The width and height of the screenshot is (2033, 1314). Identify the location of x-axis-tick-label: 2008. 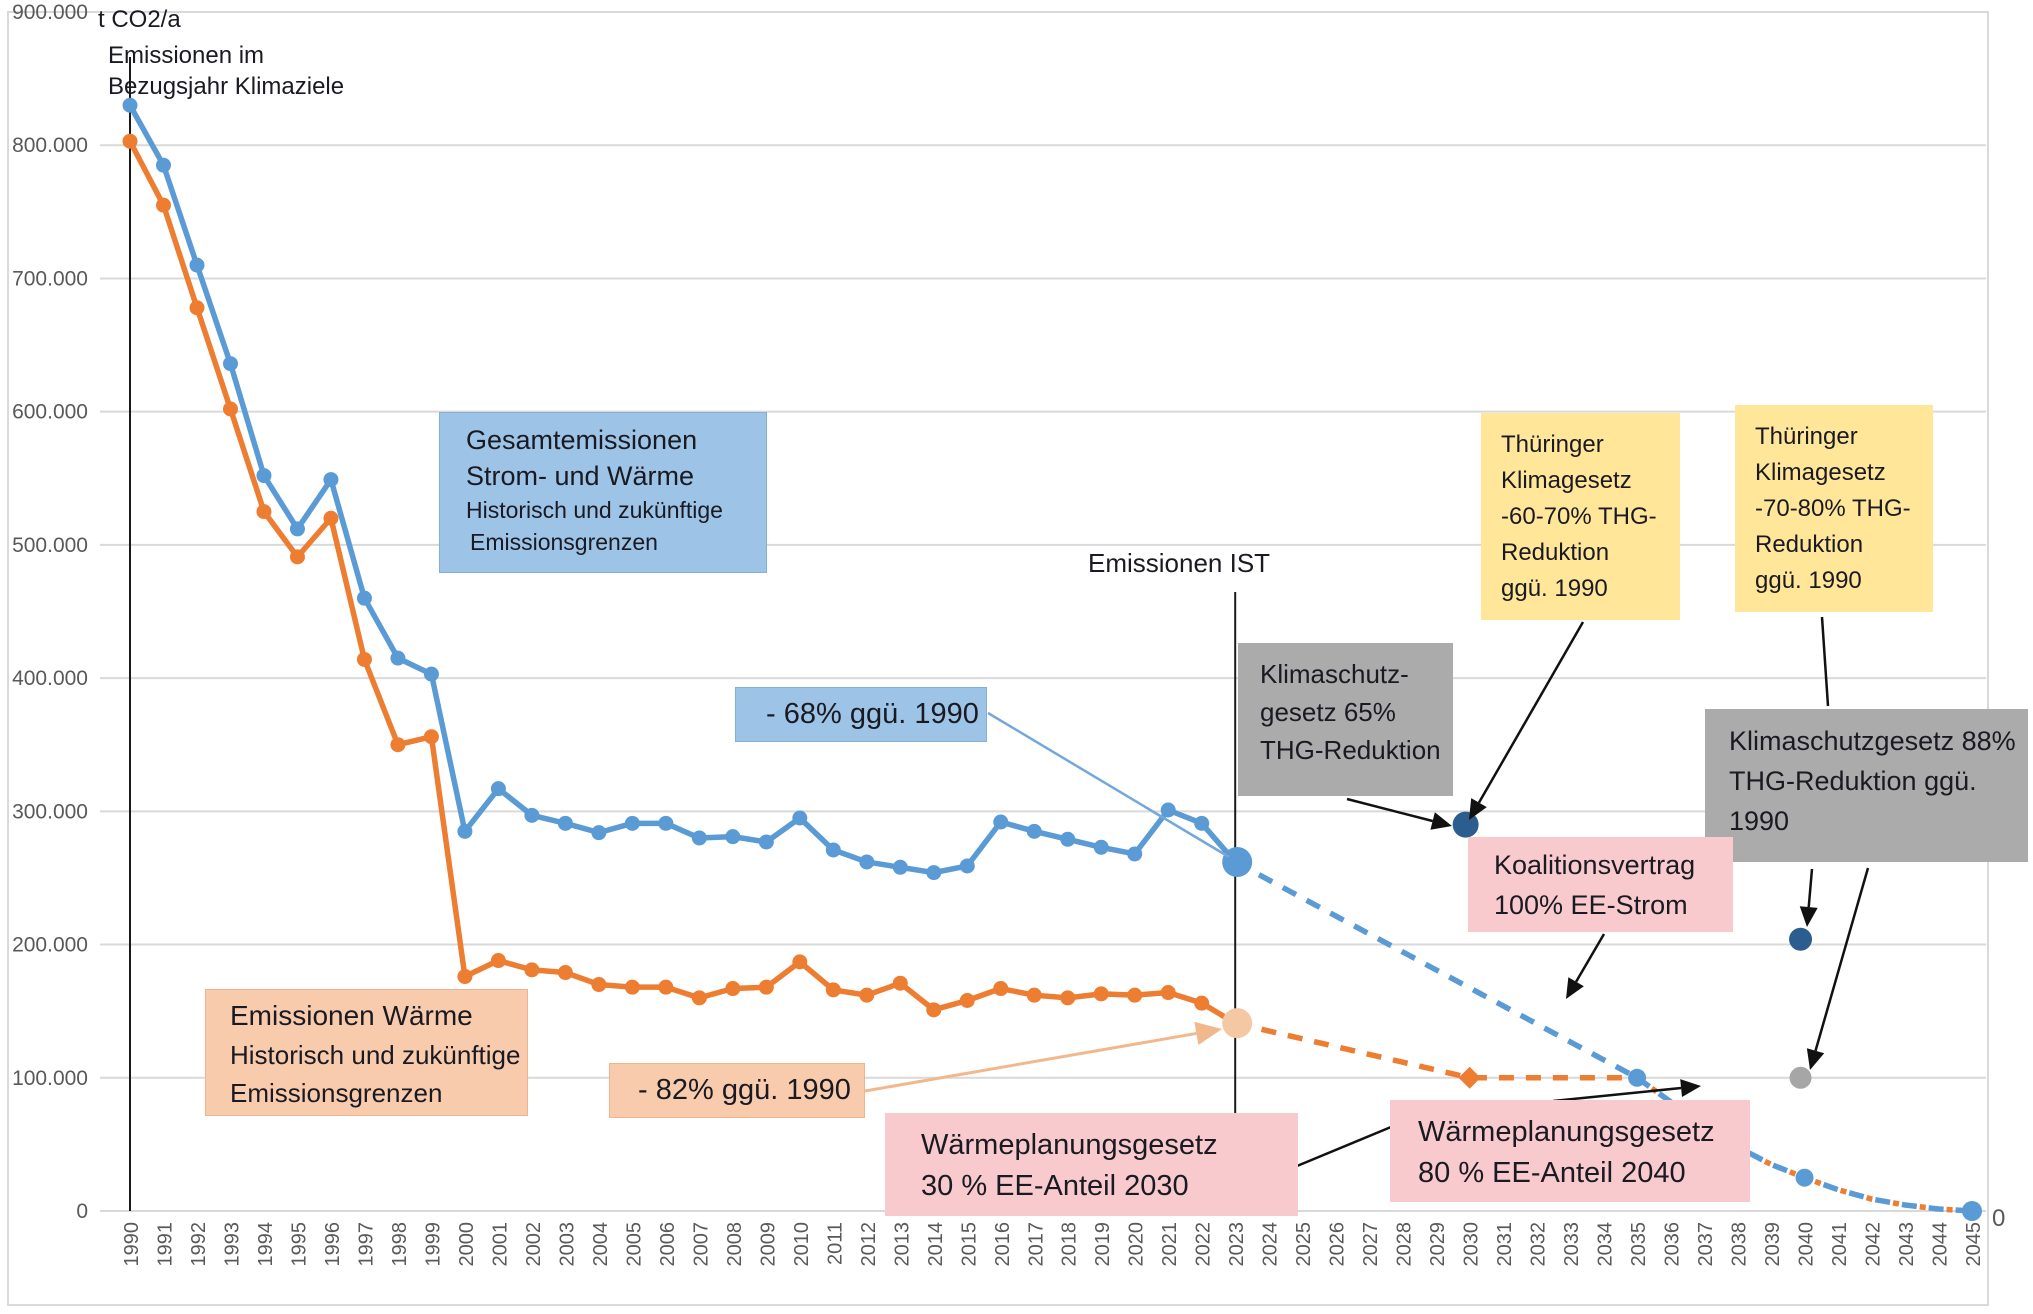
(735, 1244).